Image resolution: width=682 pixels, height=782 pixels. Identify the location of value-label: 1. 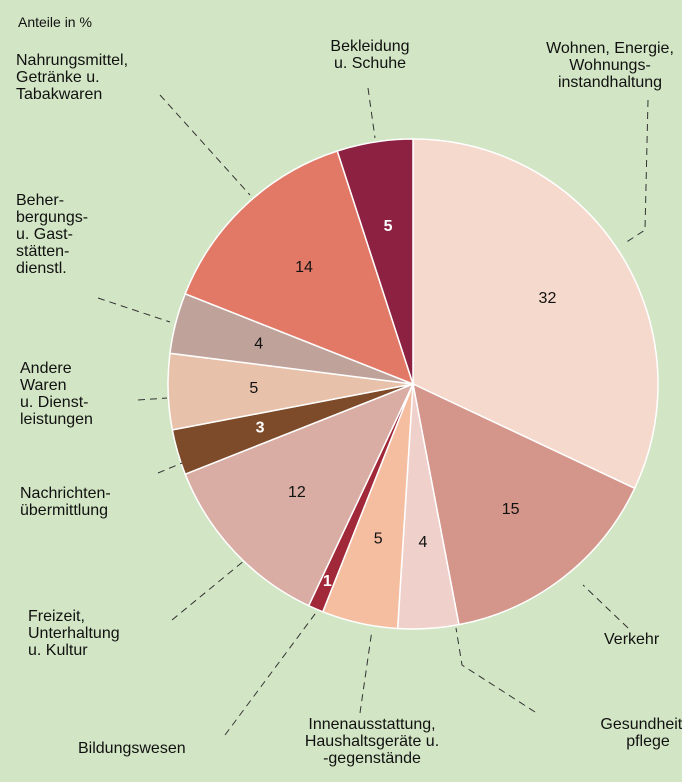
(327, 581).